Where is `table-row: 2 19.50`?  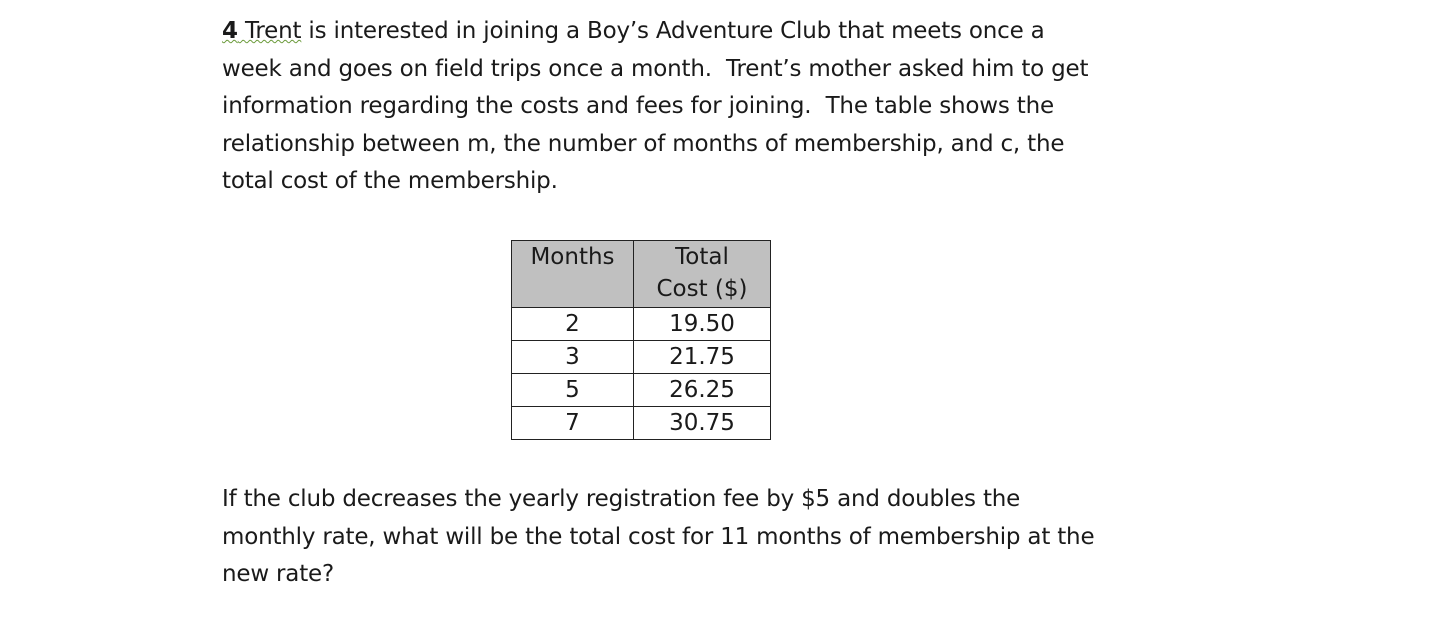
table-row: 2 19.50 is located at coordinates (641, 324).